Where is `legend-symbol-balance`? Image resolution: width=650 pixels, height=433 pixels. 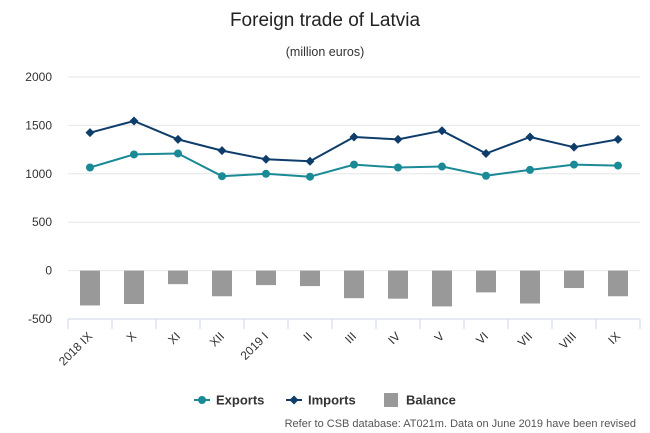 legend-symbol-balance is located at coordinates (391, 400).